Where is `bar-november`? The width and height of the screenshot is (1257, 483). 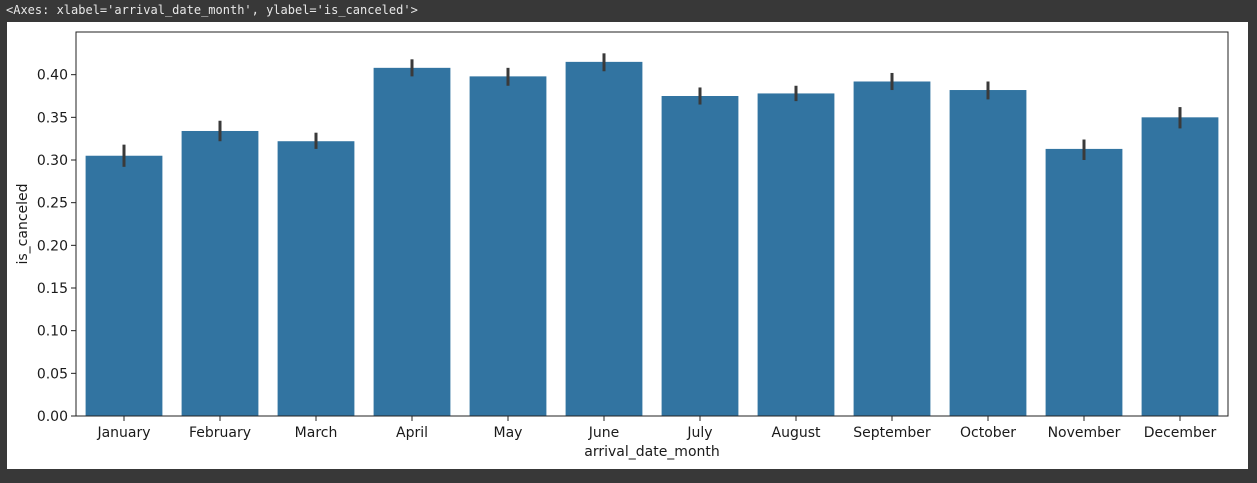 bar-november is located at coordinates (1084, 282).